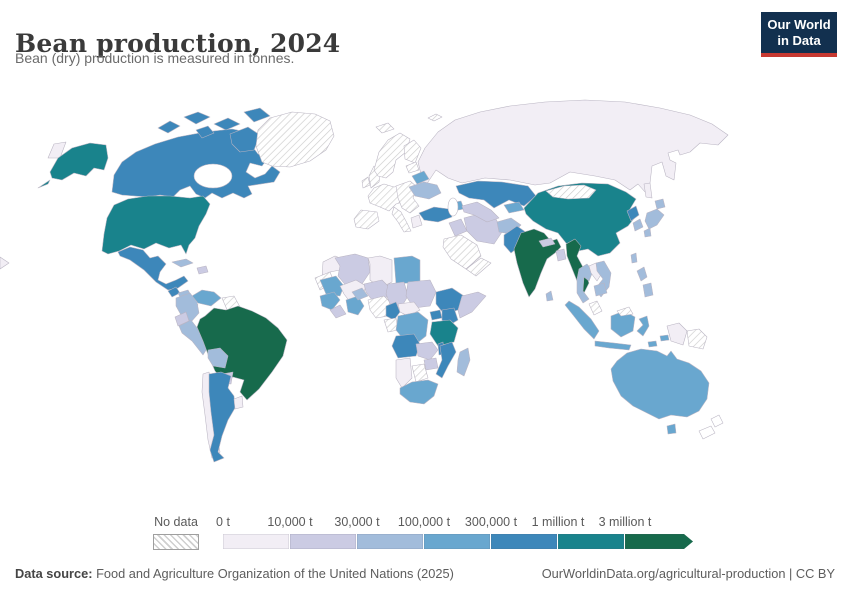 Image resolution: width=850 pixels, height=600 pixels. What do you see at coordinates (238, 402) in the screenshot?
I see `country-uruguay` at bounding box center [238, 402].